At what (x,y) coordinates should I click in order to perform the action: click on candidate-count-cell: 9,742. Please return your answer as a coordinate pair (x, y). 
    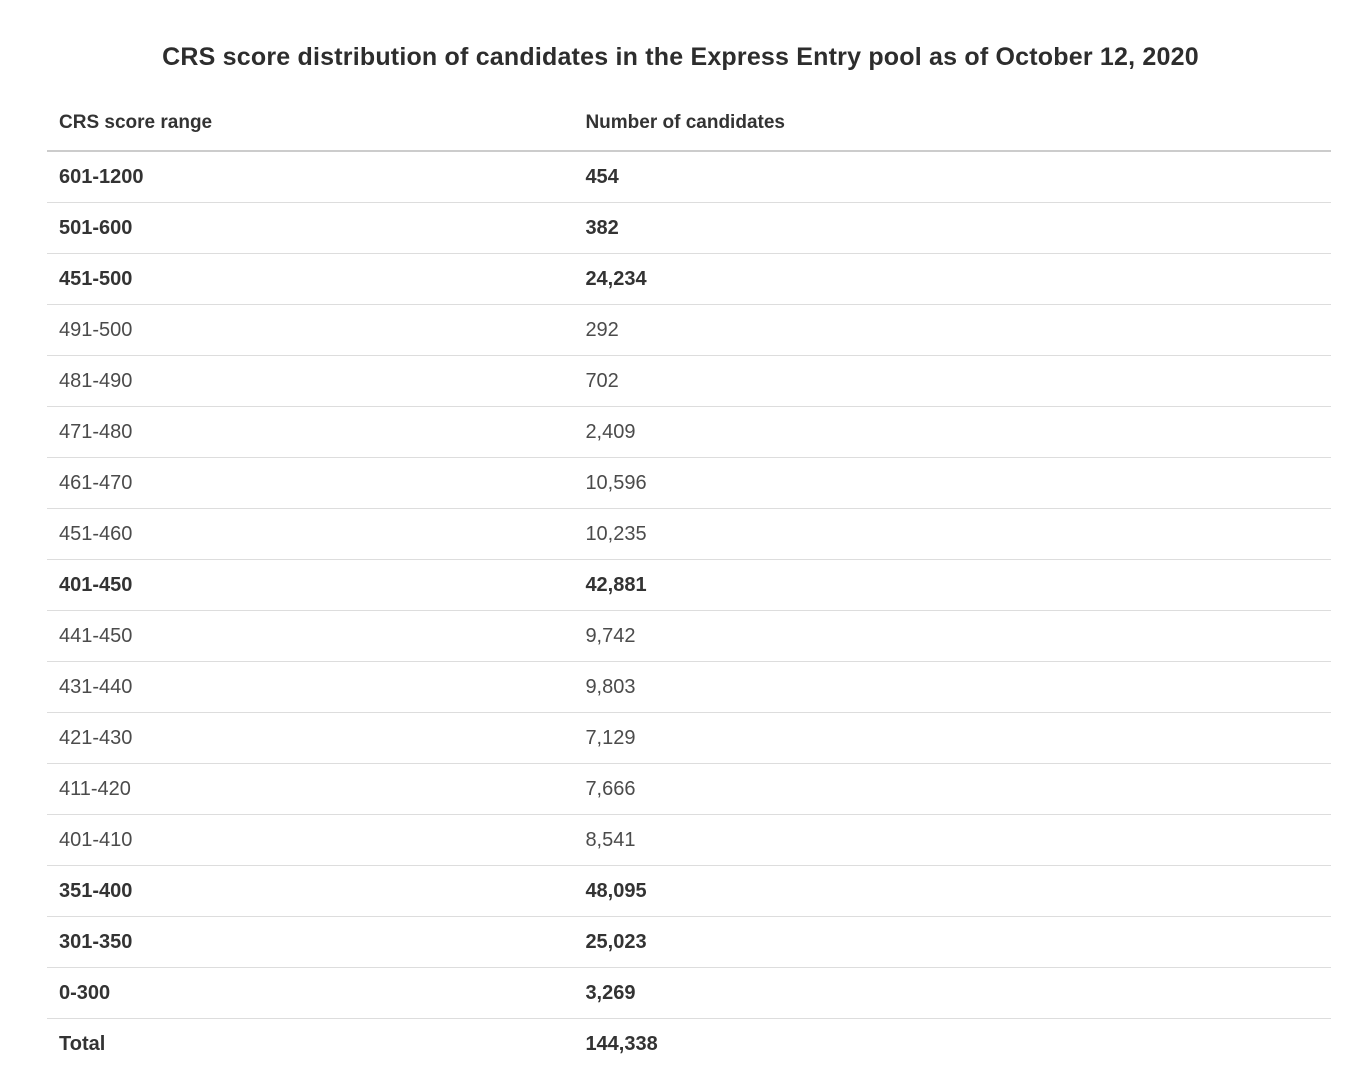
    Looking at the image, I should click on (952, 636).